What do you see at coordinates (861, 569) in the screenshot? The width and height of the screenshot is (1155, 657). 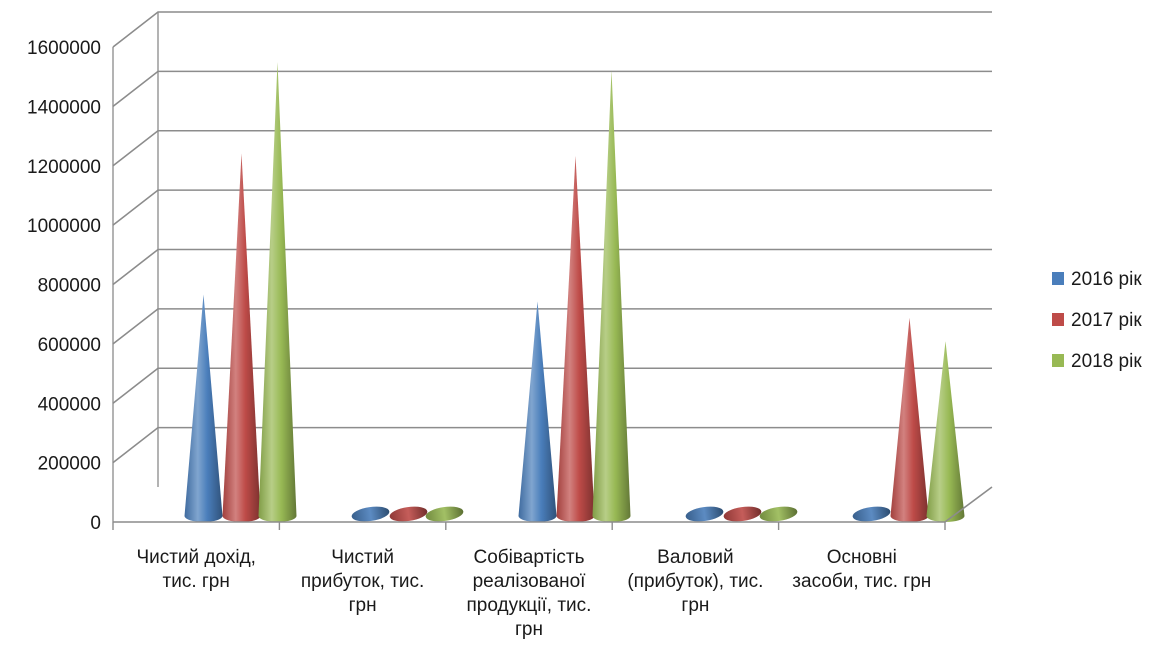 I see `category-label-5: Основні засоби, тис. грн` at bounding box center [861, 569].